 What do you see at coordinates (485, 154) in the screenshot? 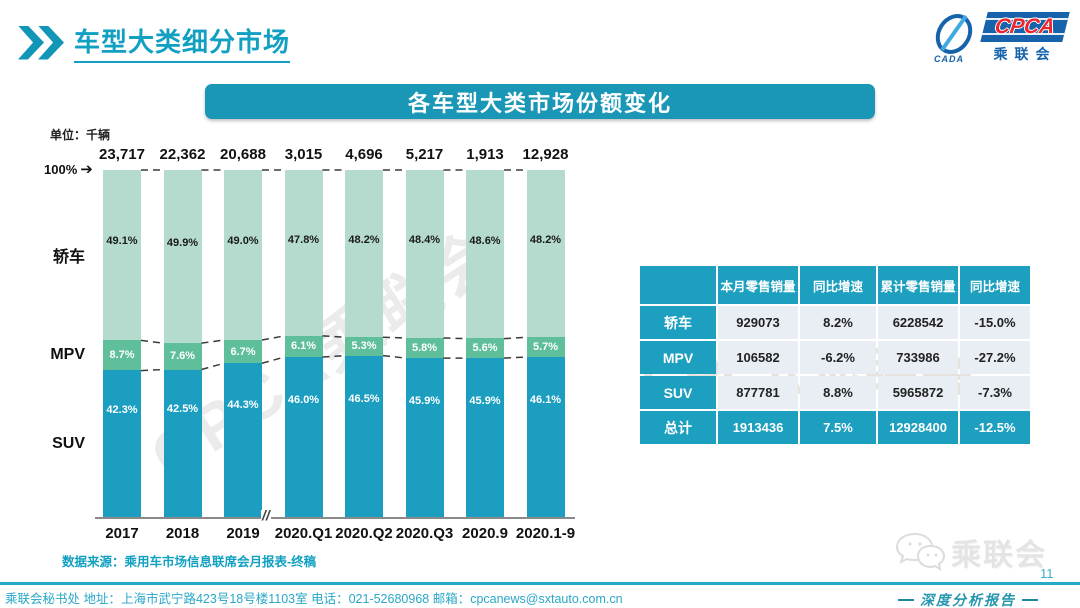
I see `bar-total-label: 1,913` at bounding box center [485, 154].